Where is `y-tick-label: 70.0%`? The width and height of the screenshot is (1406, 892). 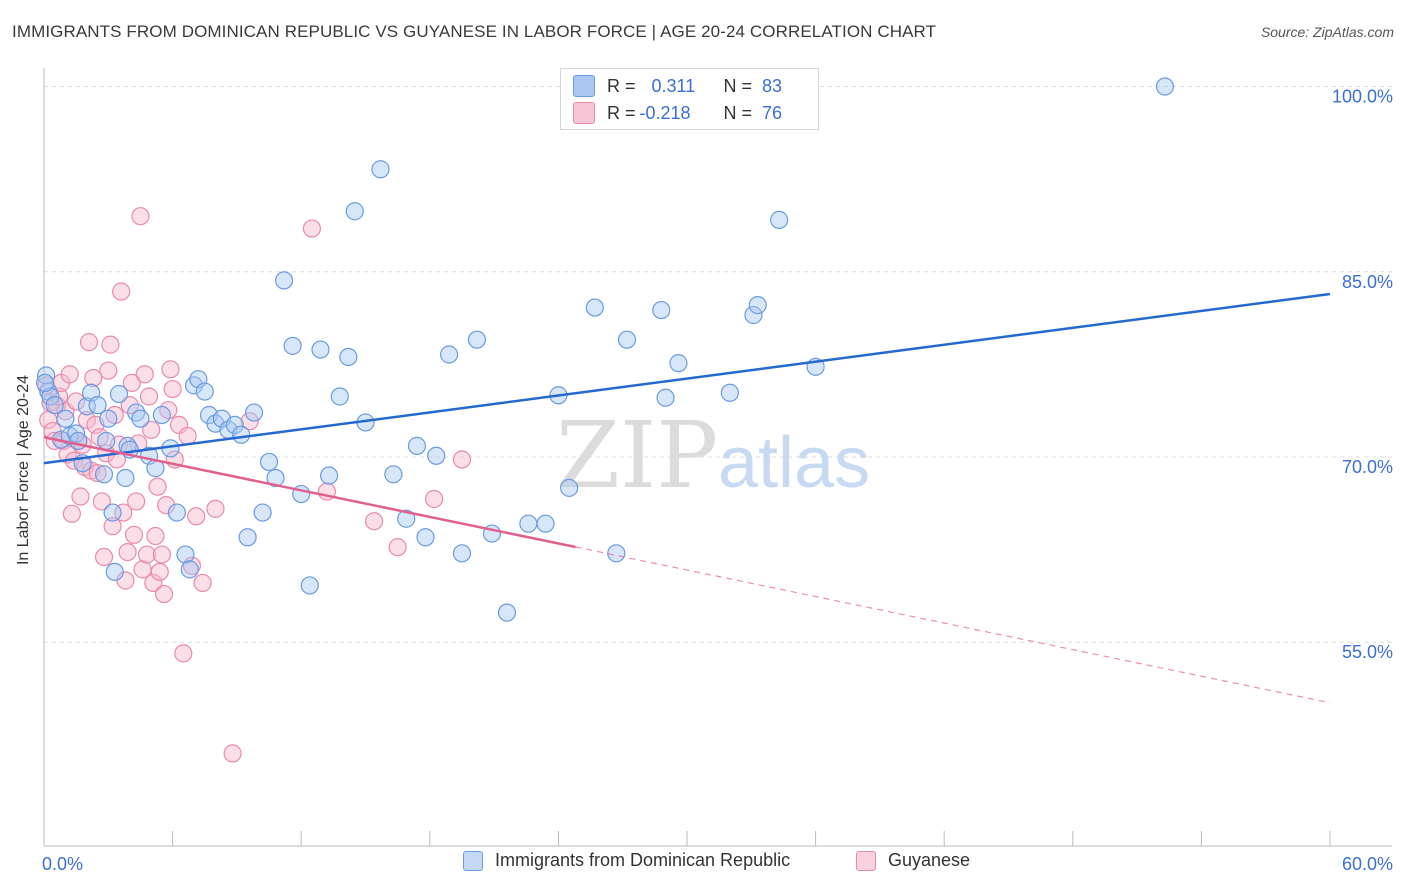 y-tick-label: 70.0% is located at coordinates (1367, 467).